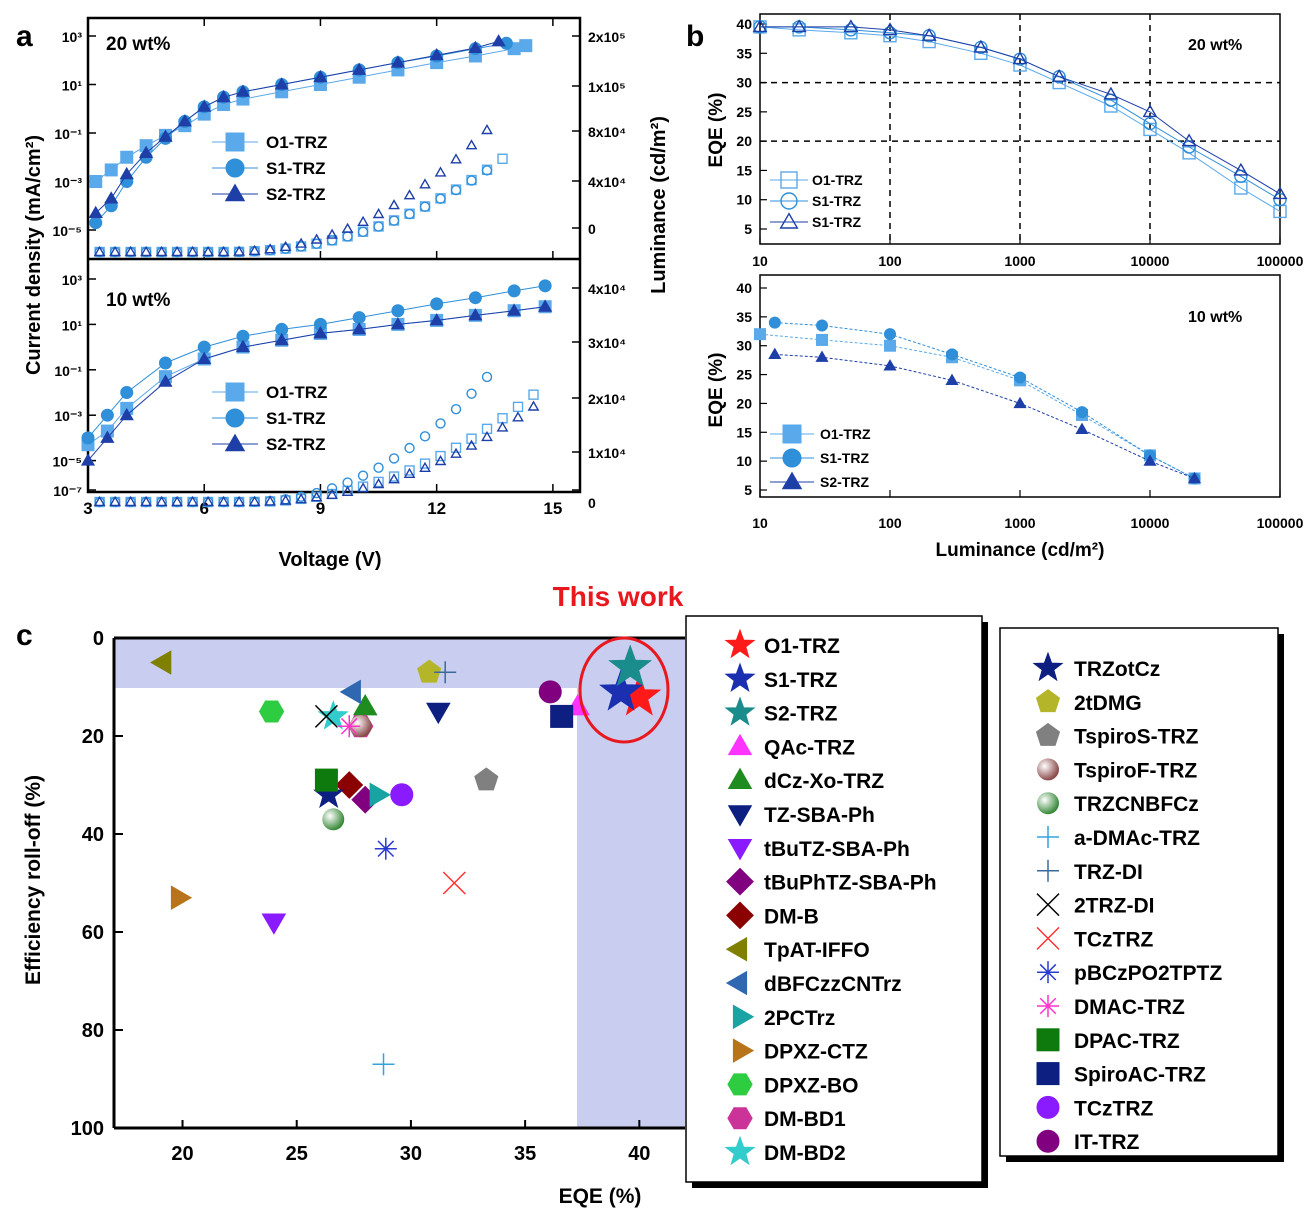  Describe the element at coordinates (87, 1129) in the screenshot. I see `c-y-tick-label: 100` at that location.